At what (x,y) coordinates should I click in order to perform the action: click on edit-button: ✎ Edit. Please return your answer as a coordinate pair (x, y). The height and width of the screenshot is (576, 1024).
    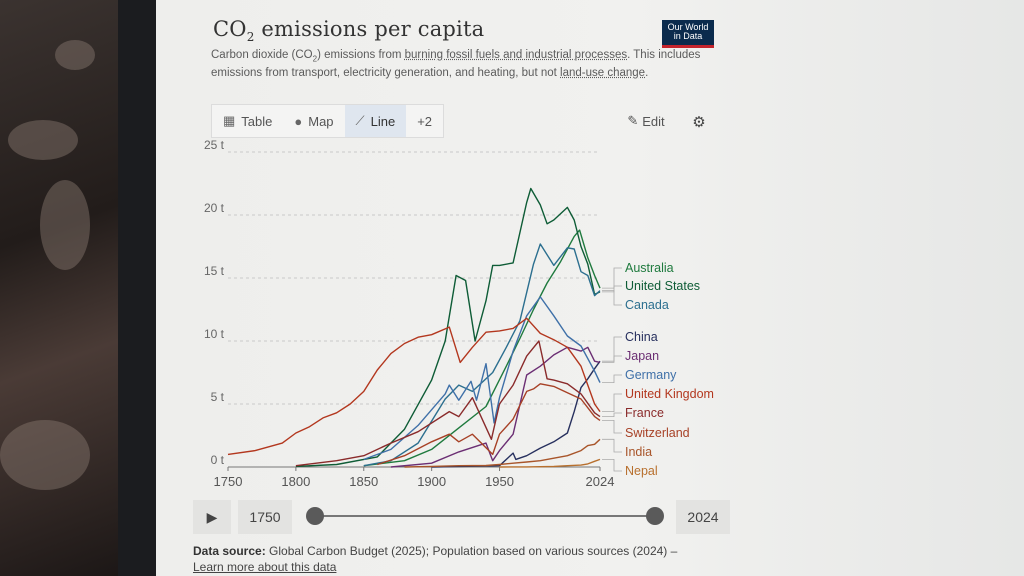
    Looking at the image, I should click on (646, 121).